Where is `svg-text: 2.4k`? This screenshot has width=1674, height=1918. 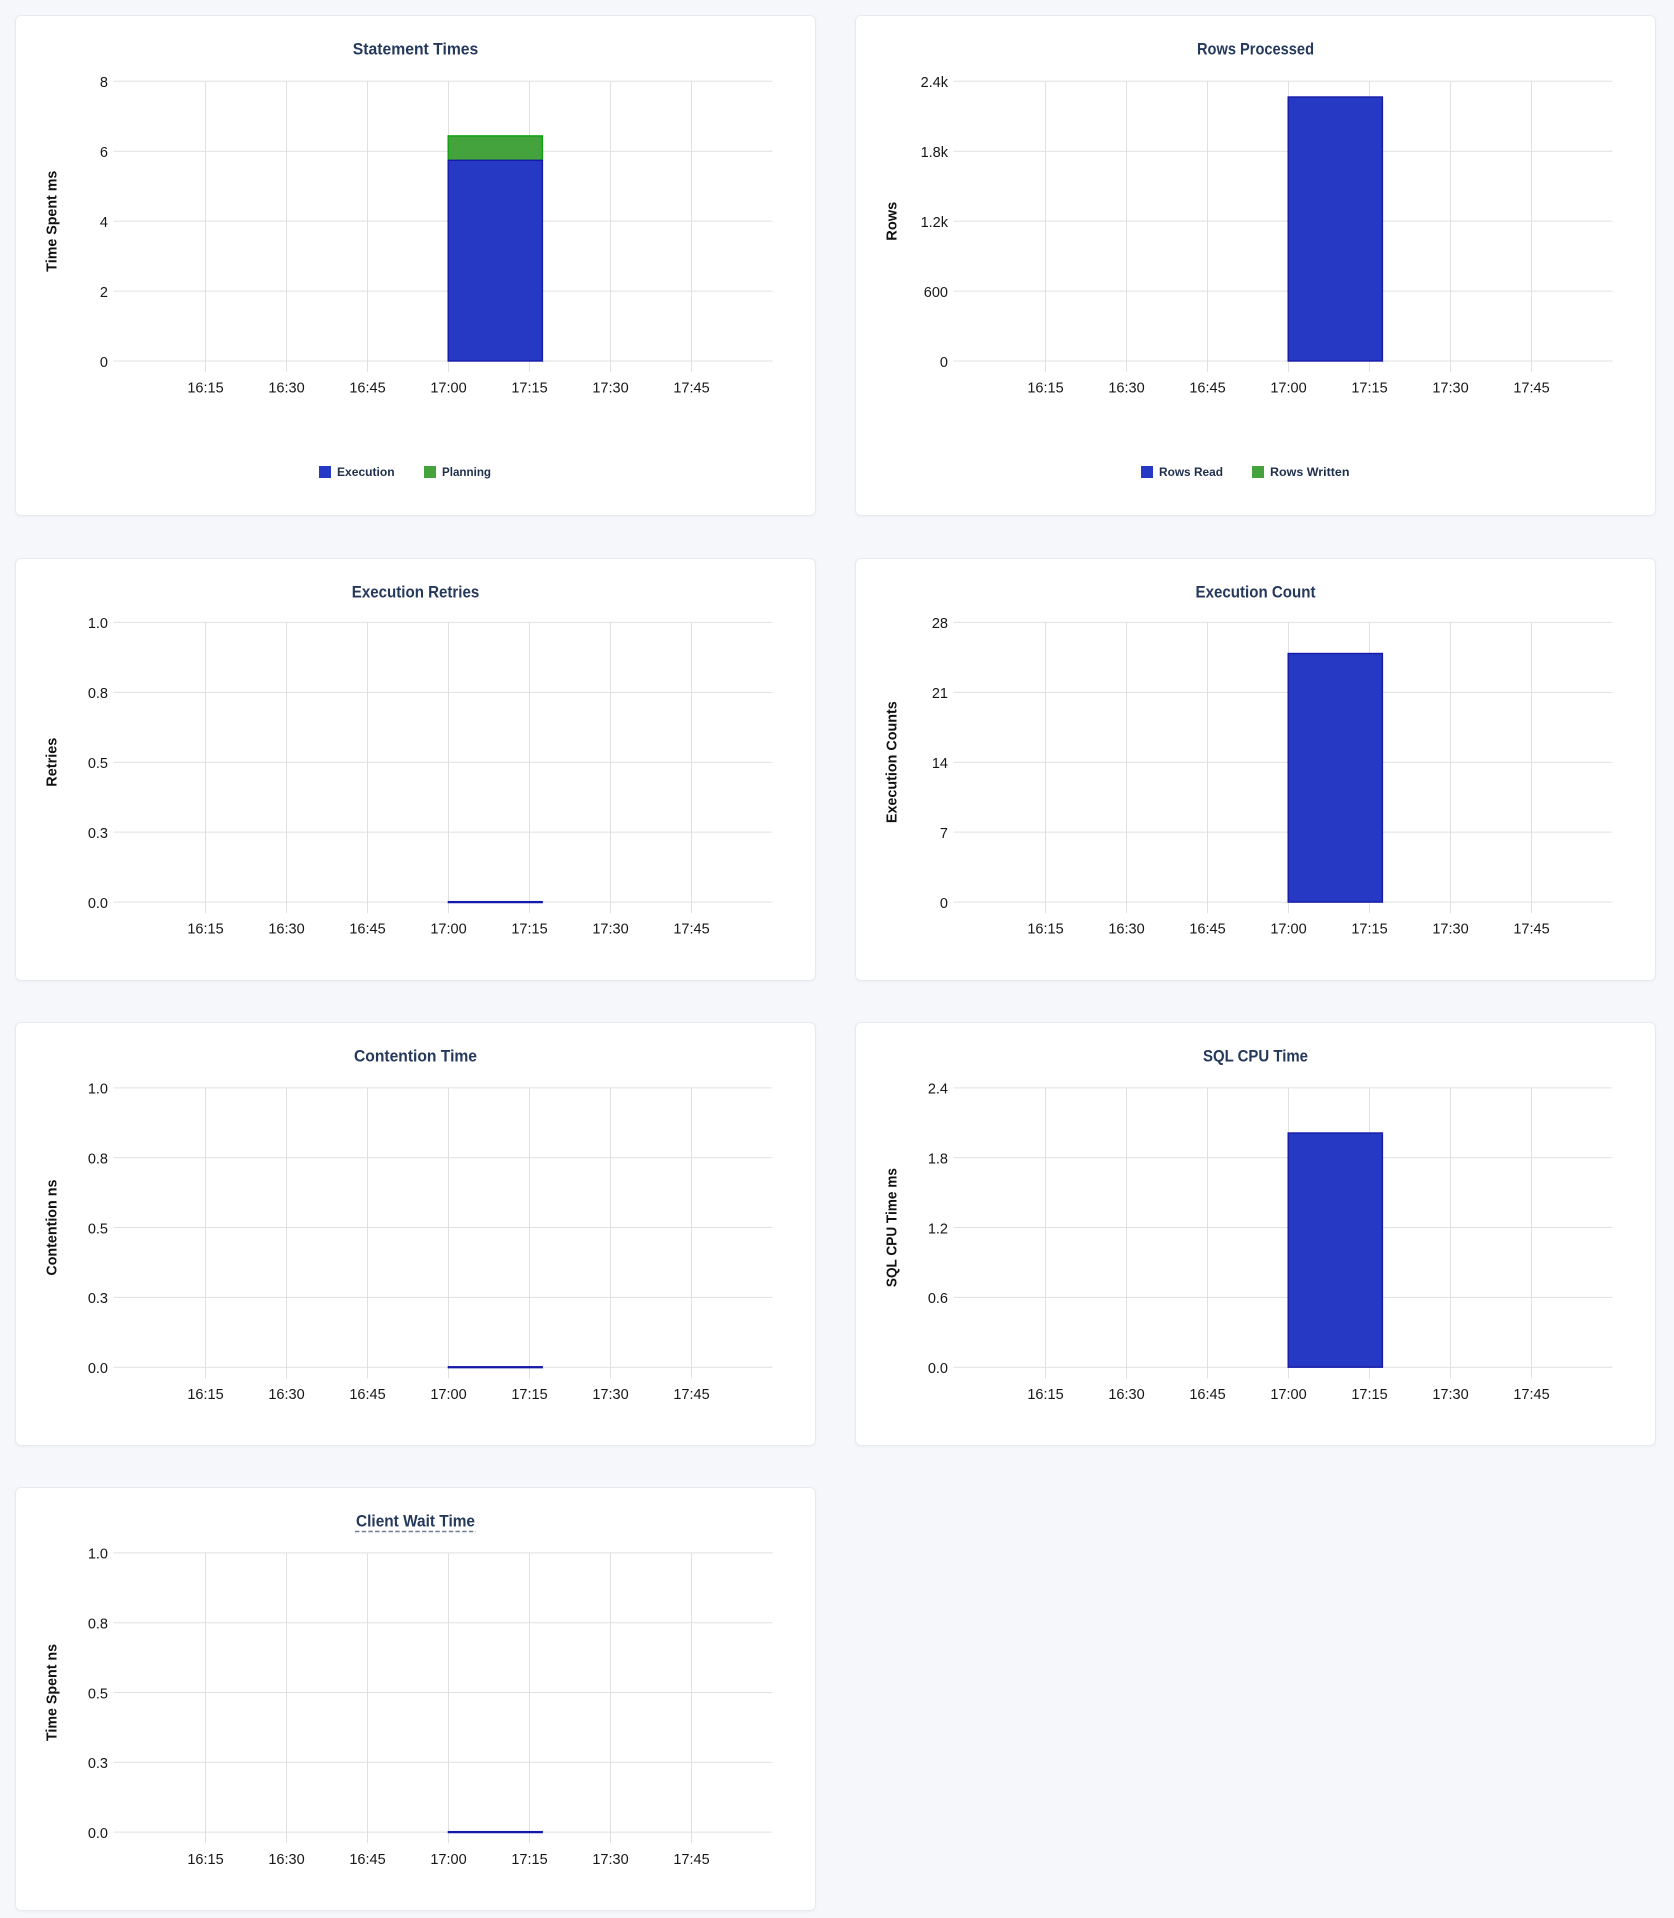
svg-text: 2.4k is located at coordinates (935, 83).